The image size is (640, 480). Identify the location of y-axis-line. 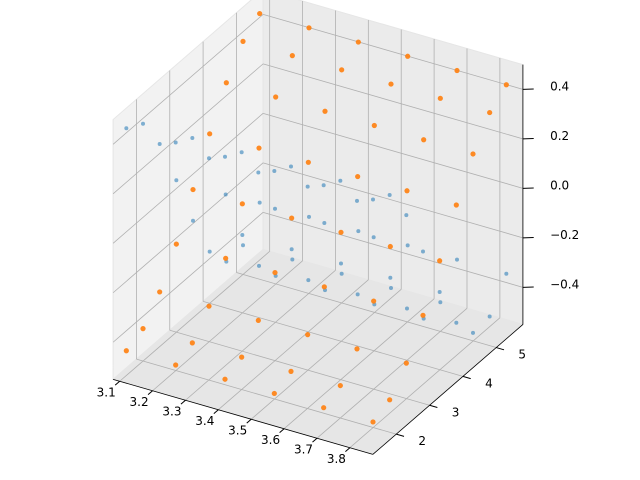
(448, 389).